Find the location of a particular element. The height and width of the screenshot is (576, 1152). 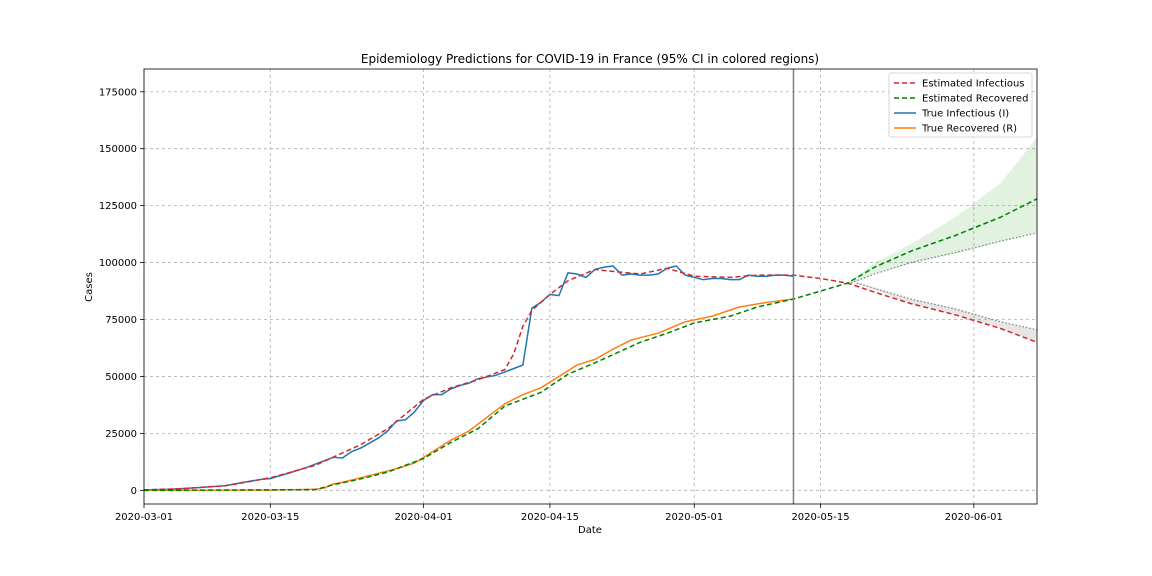

x-tick-label: 2020-03-15 is located at coordinates (270, 517).